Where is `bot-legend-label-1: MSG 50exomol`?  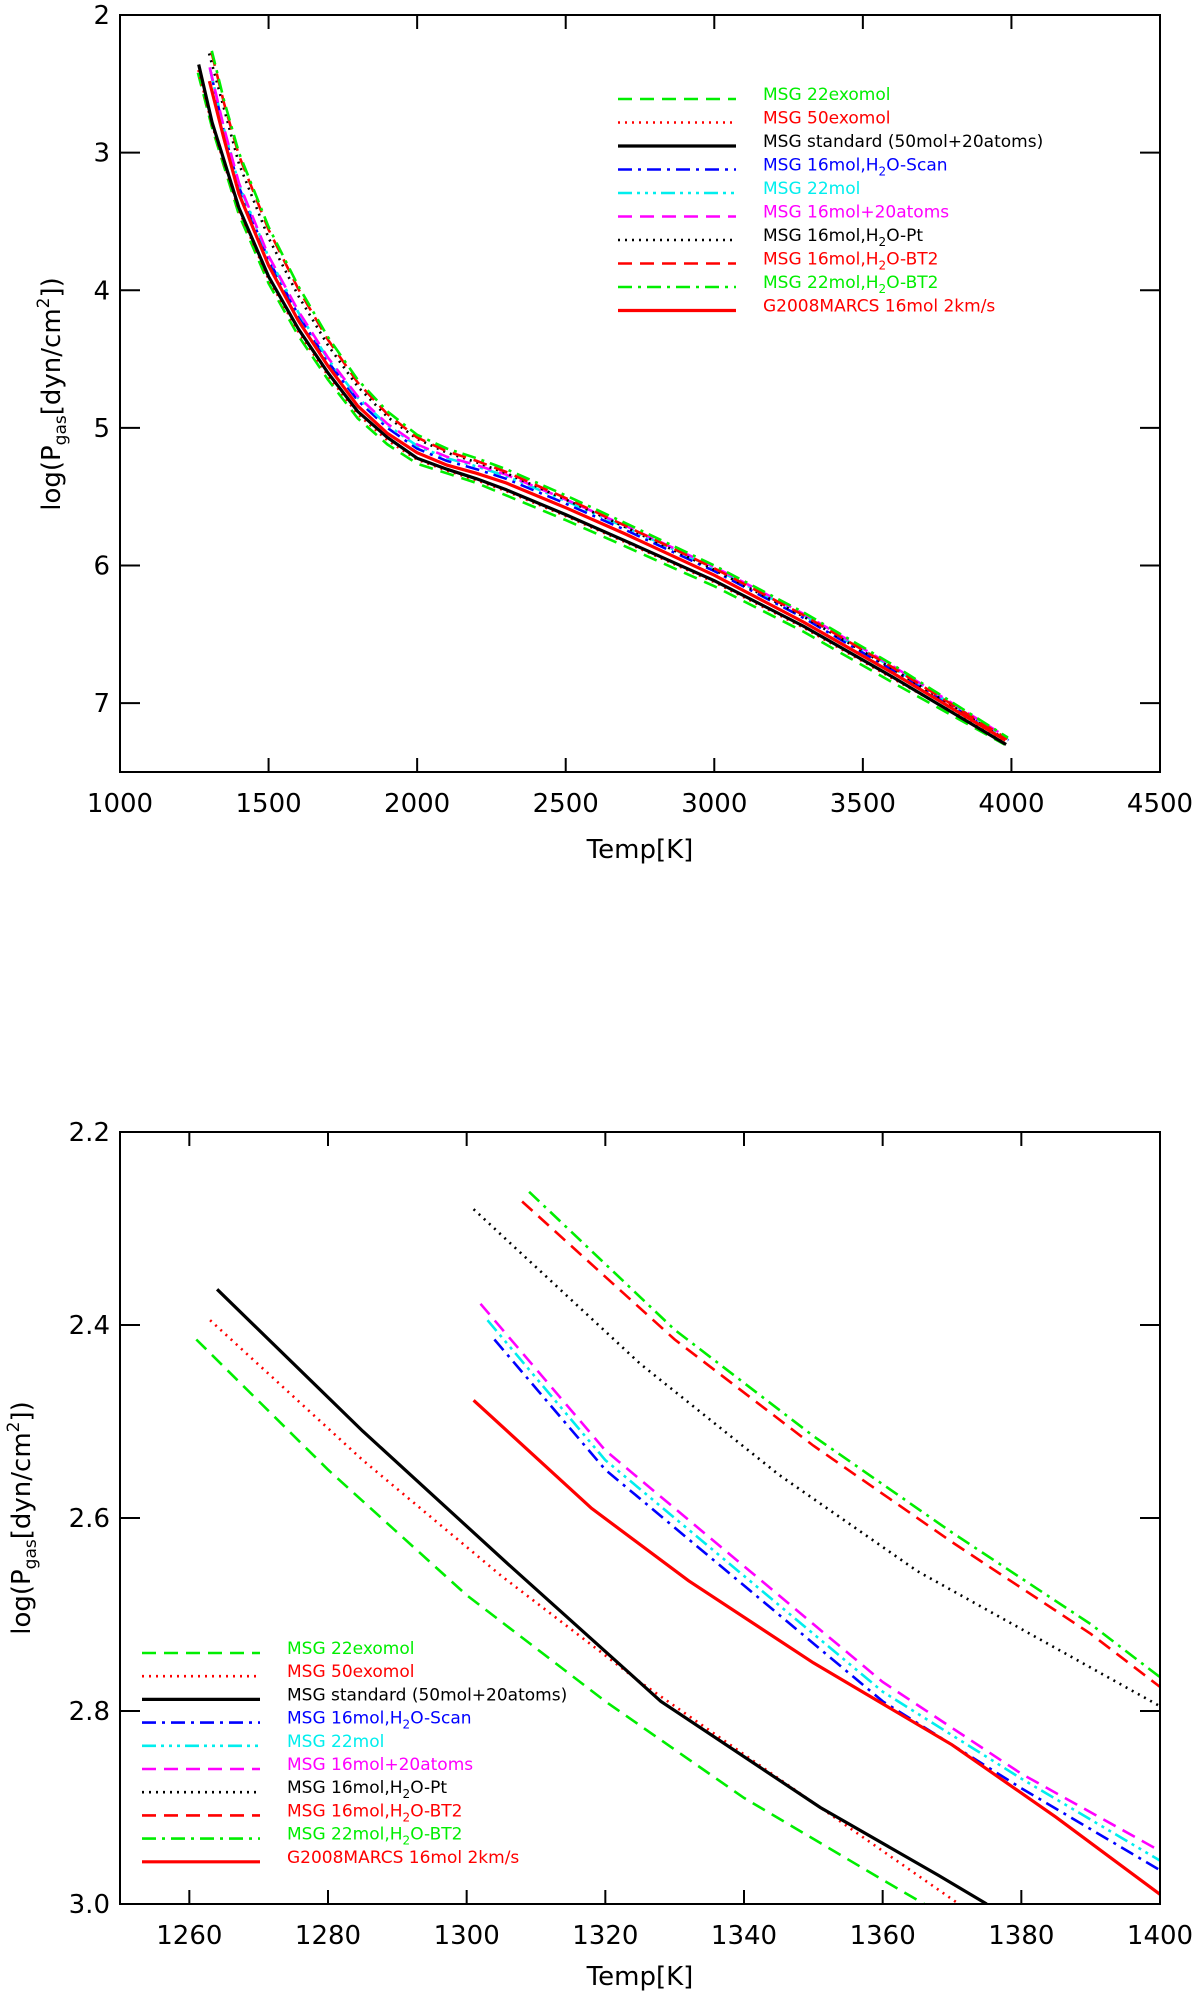
bot-legend-label-1: MSG 50exomol is located at coordinates (350, 1672).